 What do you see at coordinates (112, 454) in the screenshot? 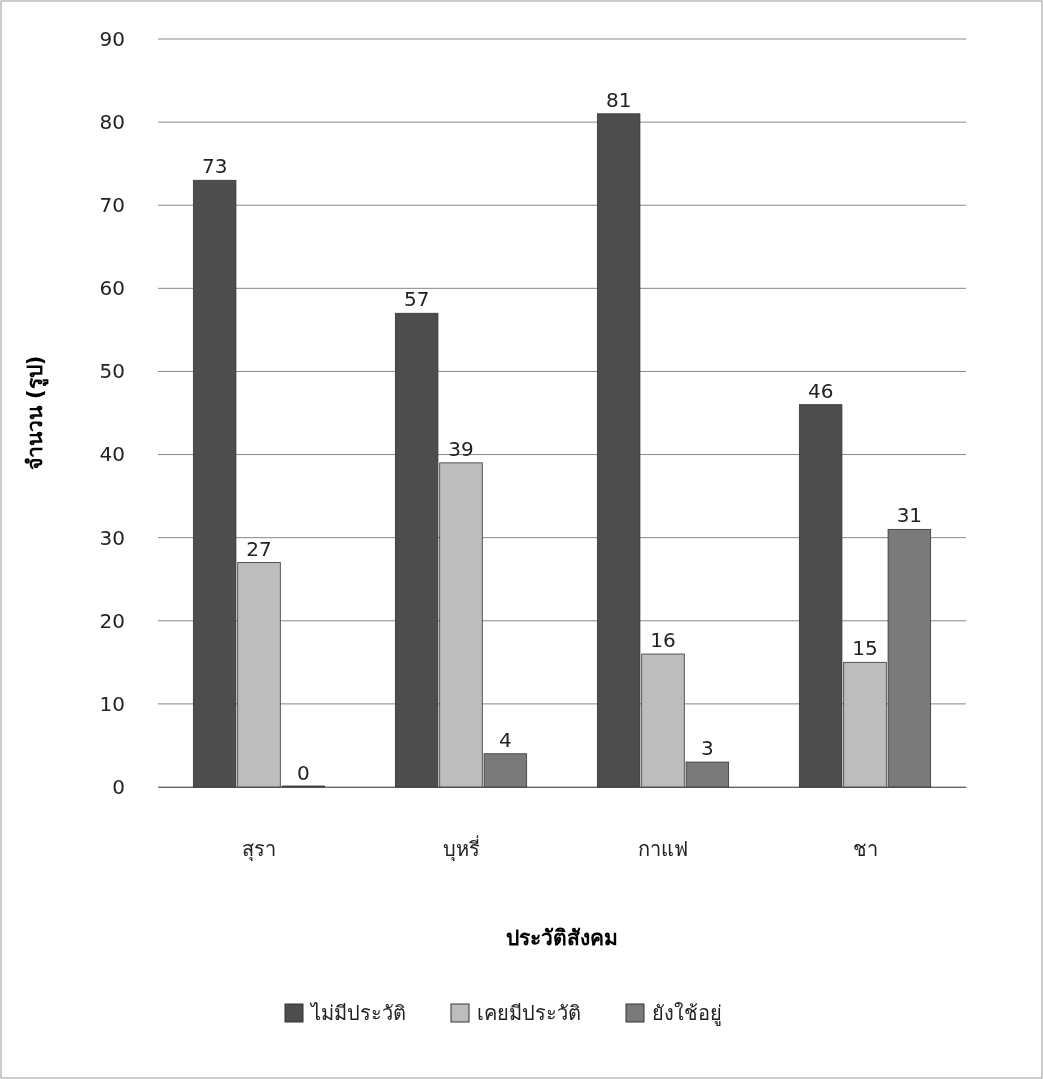
I see `y-tick-label: 40` at bounding box center [112, 454].